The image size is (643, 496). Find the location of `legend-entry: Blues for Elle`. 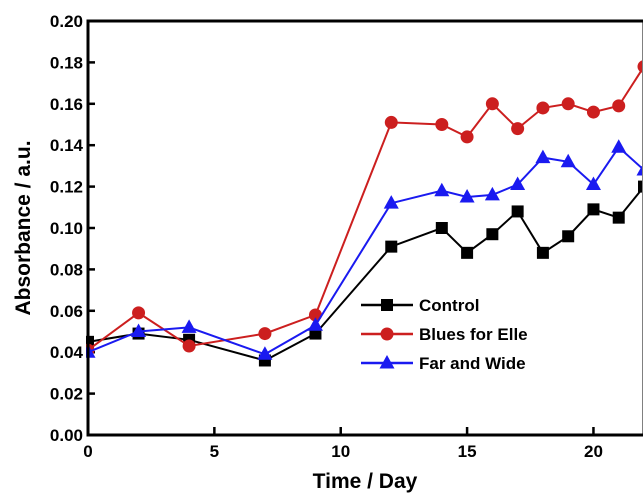

legend-entry: Blues for Elle is located at coordinates (444, 334).